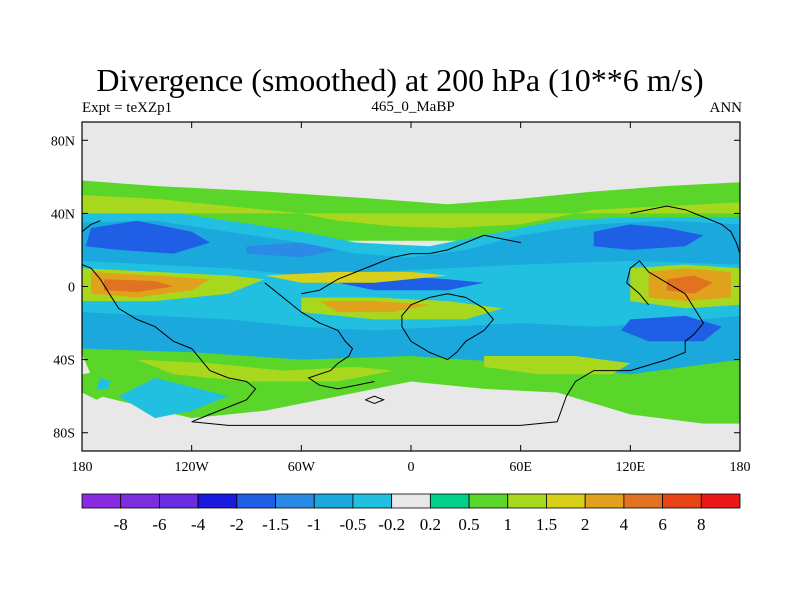  I want to click on x-tick-label: 120E, so click(631, 467).